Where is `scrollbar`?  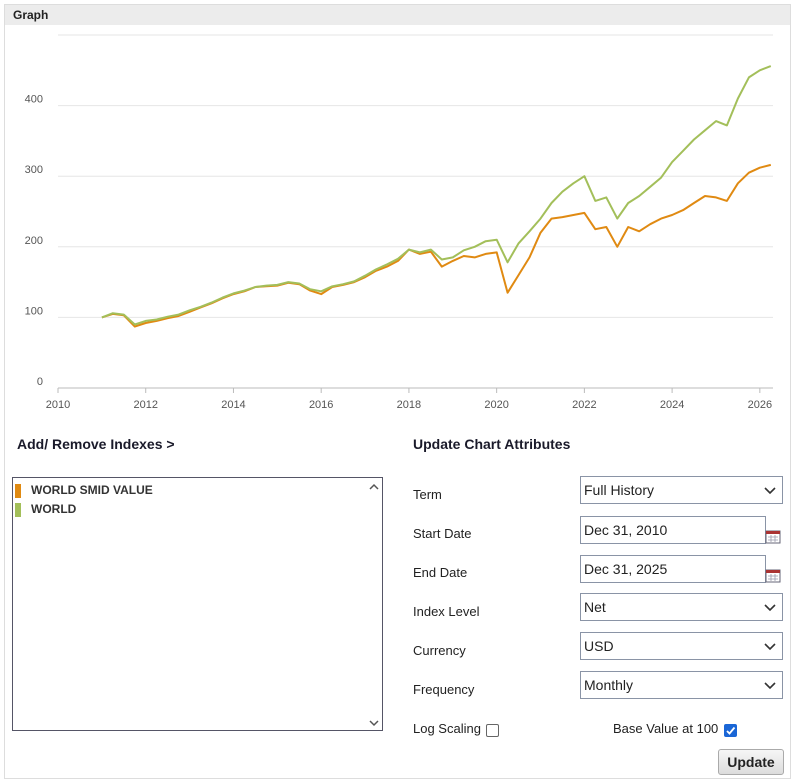 scrollbar is located at coordinates (374, 605).